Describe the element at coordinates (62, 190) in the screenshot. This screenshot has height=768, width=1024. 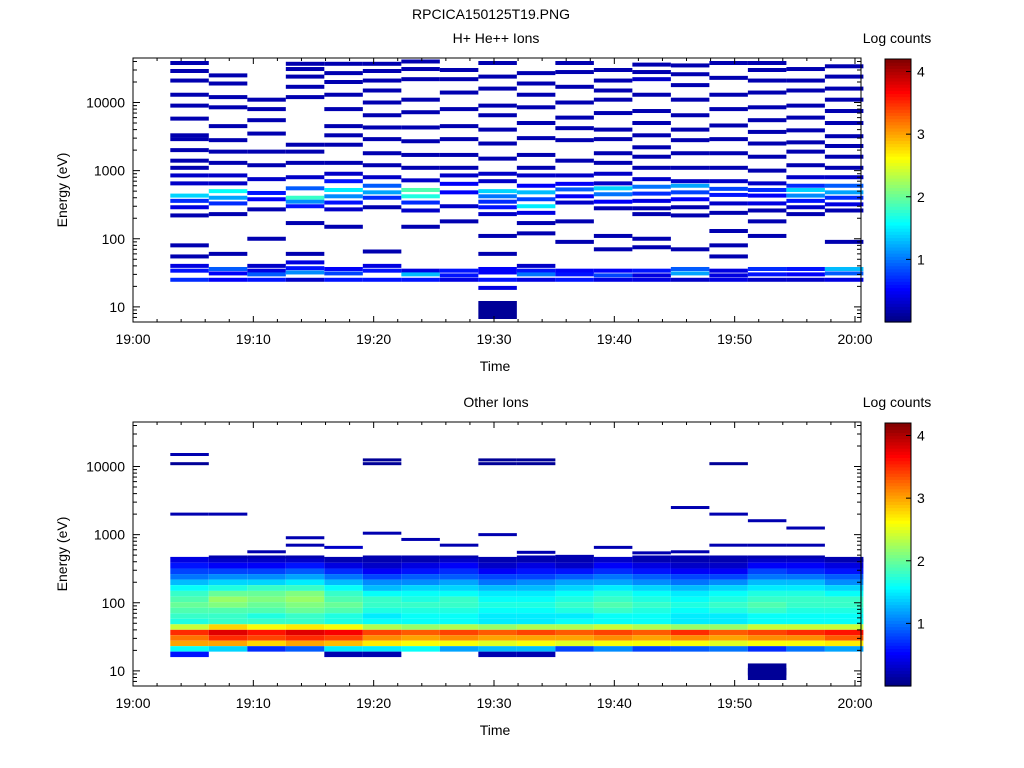
I see `y-axis-label: Energy (eV)` at that location.